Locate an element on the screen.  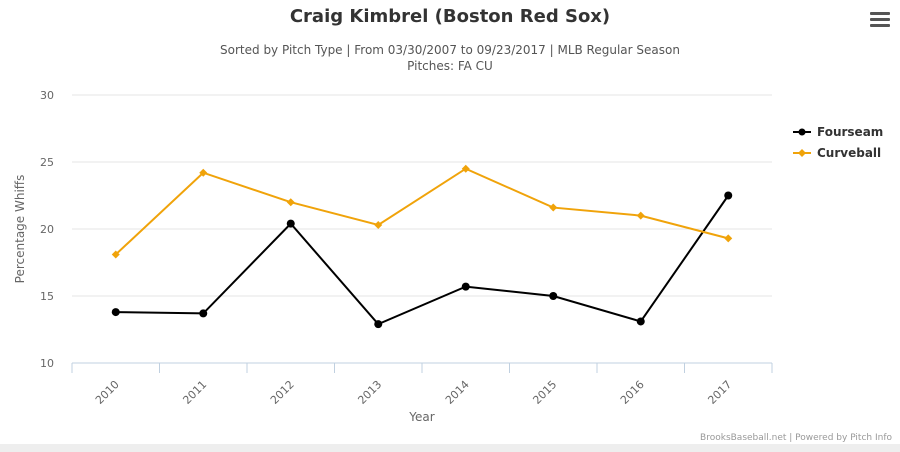
x-tick-label: 2011 is located at coordinates (194, 392).